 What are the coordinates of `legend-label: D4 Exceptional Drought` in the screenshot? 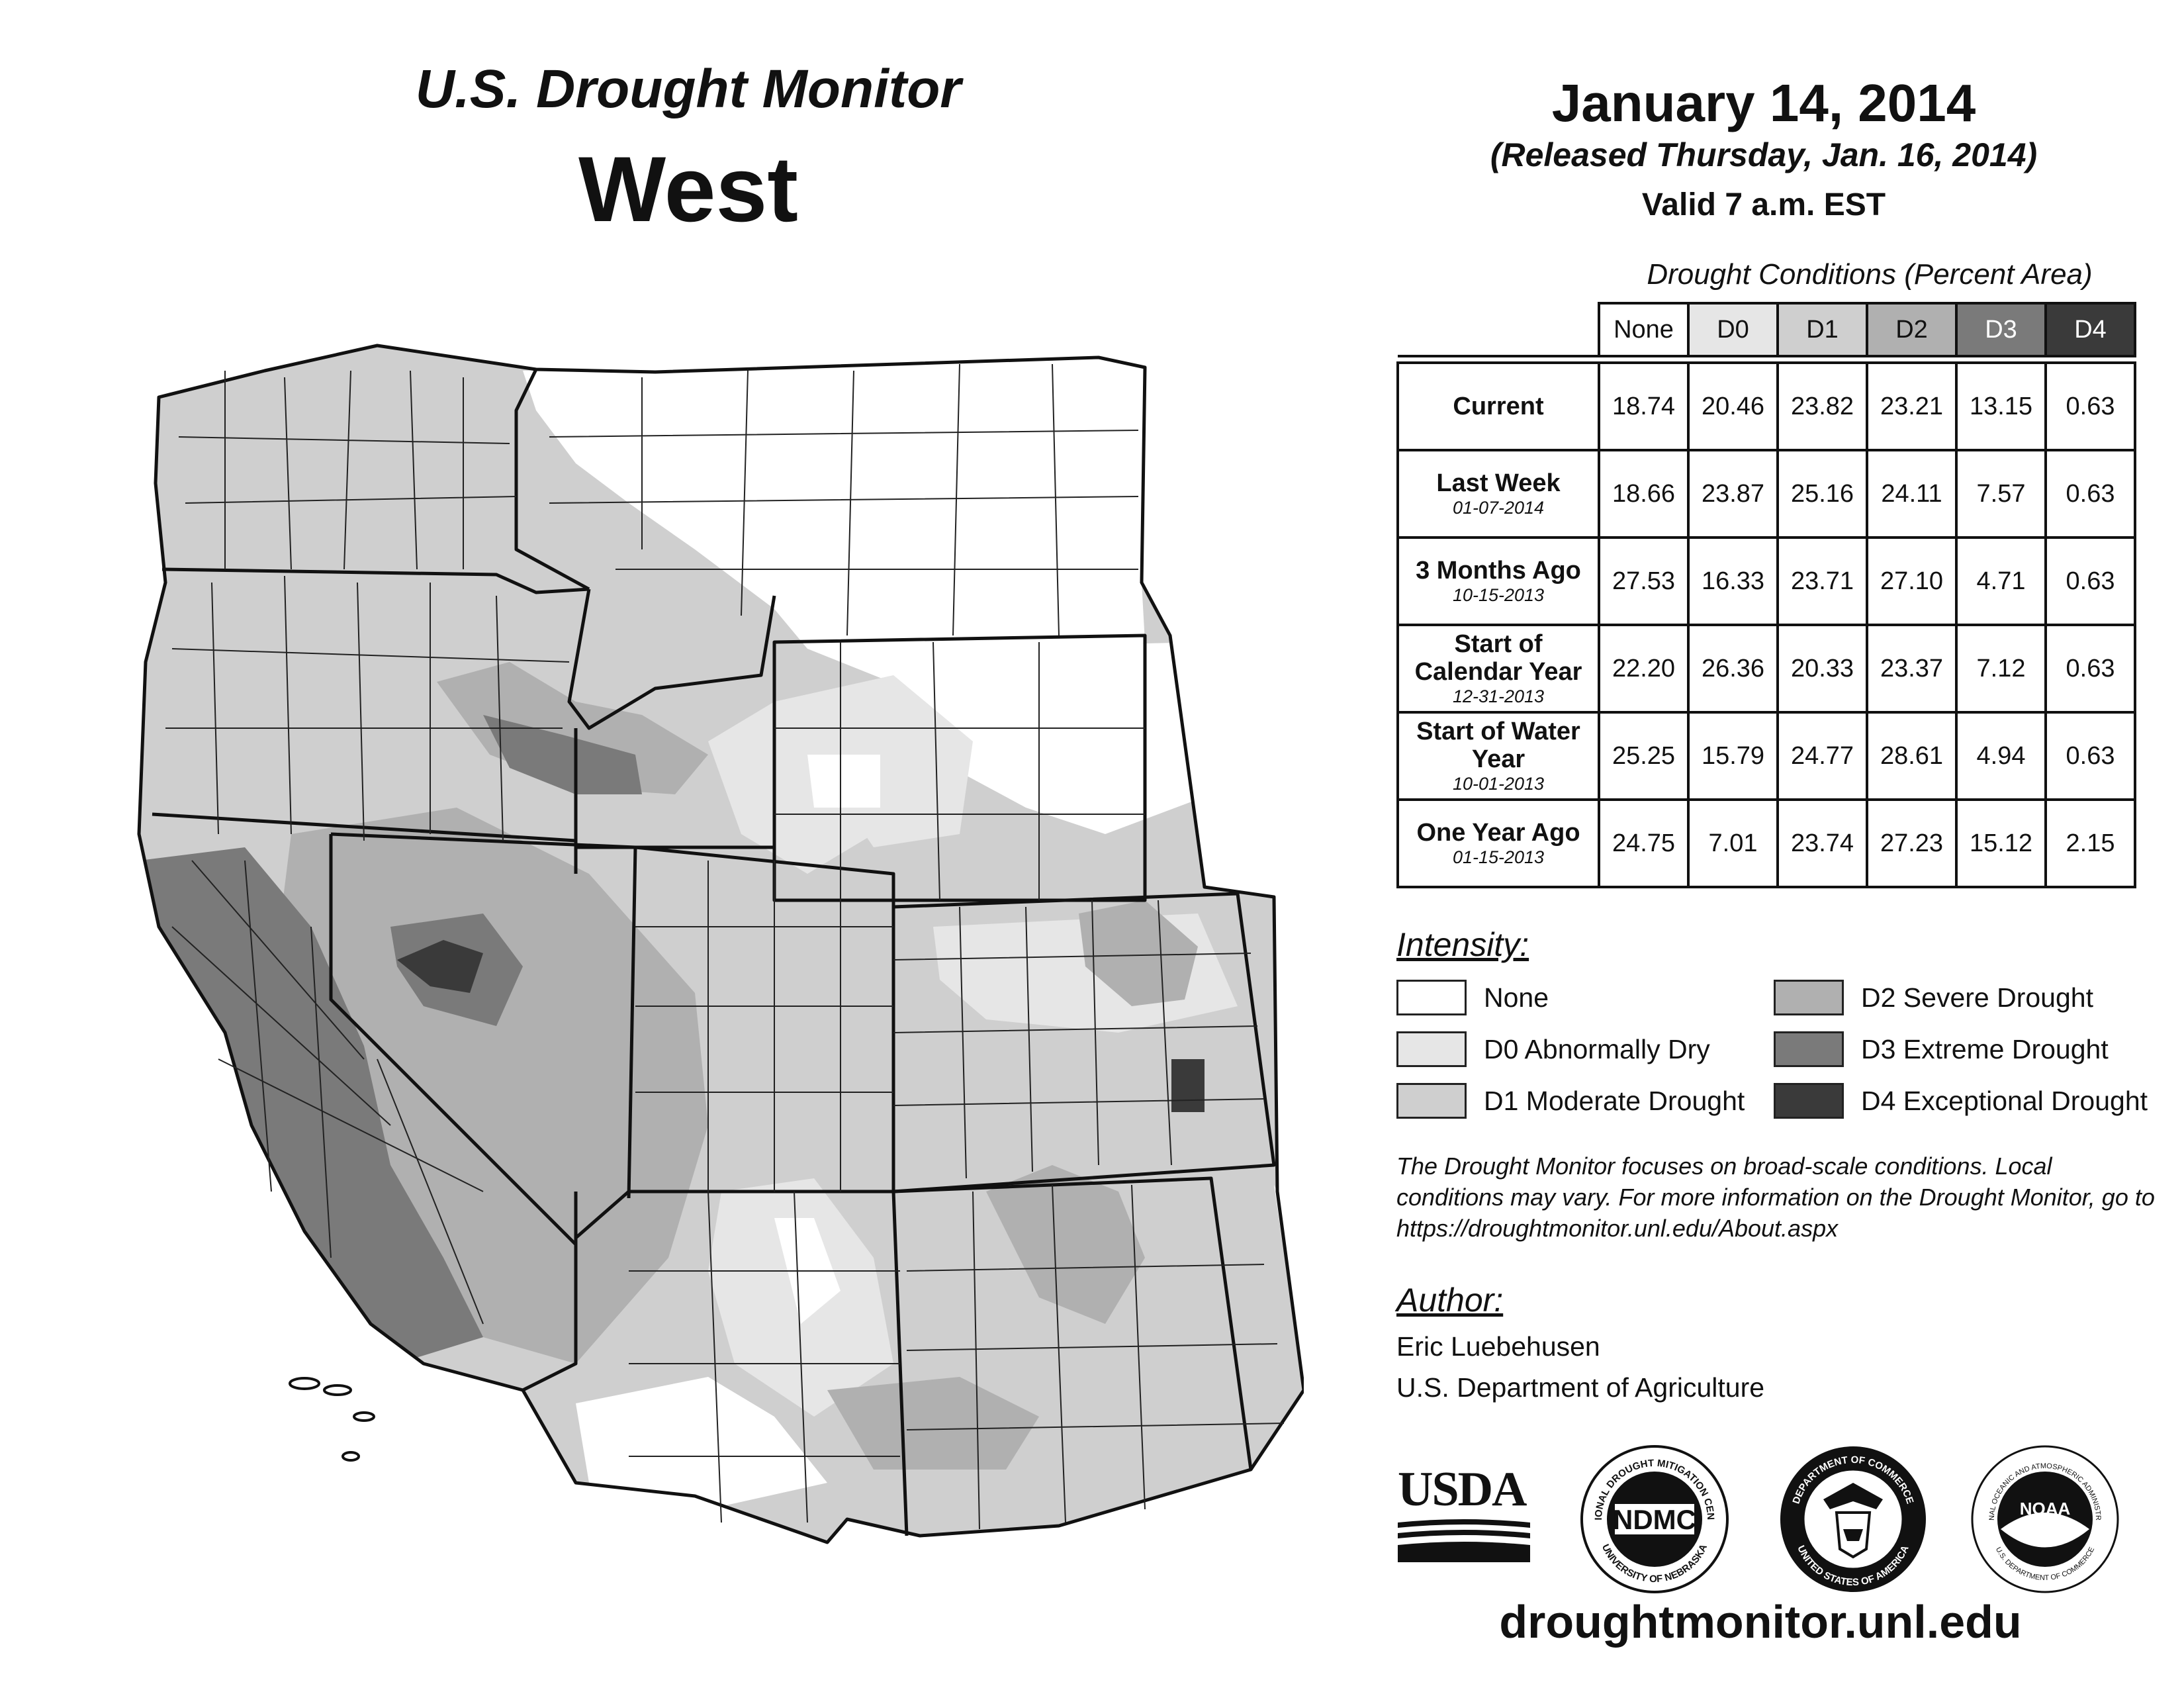 It's located at (2005, 1100).